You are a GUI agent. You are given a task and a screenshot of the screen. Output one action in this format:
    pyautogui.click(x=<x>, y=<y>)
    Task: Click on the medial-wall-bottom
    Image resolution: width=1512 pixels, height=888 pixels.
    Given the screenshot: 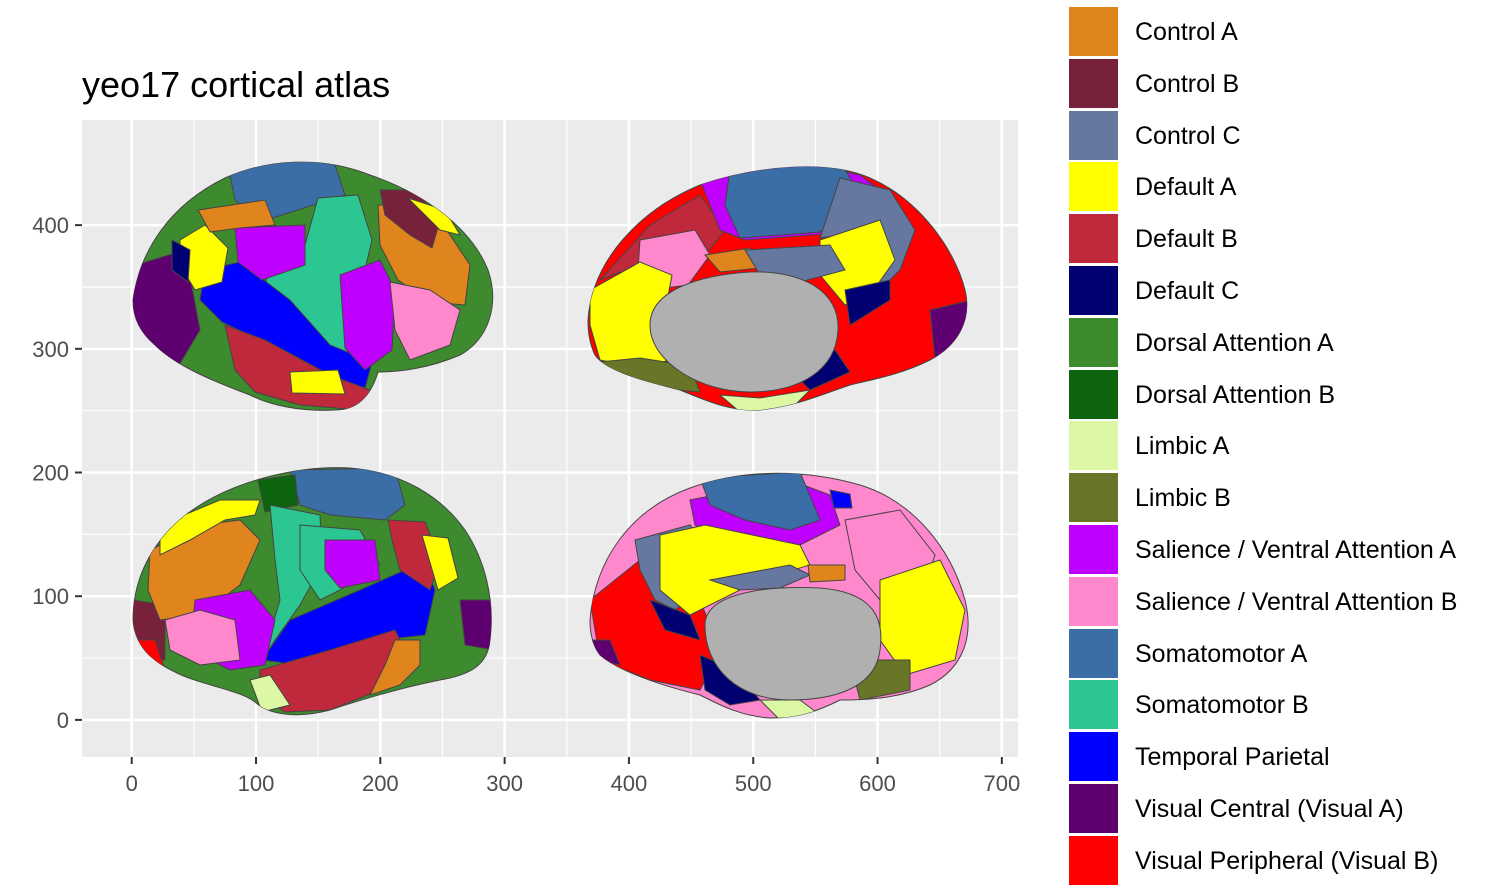 What is the action you would take?
    pyautogui.click(x=793, y=644)
    